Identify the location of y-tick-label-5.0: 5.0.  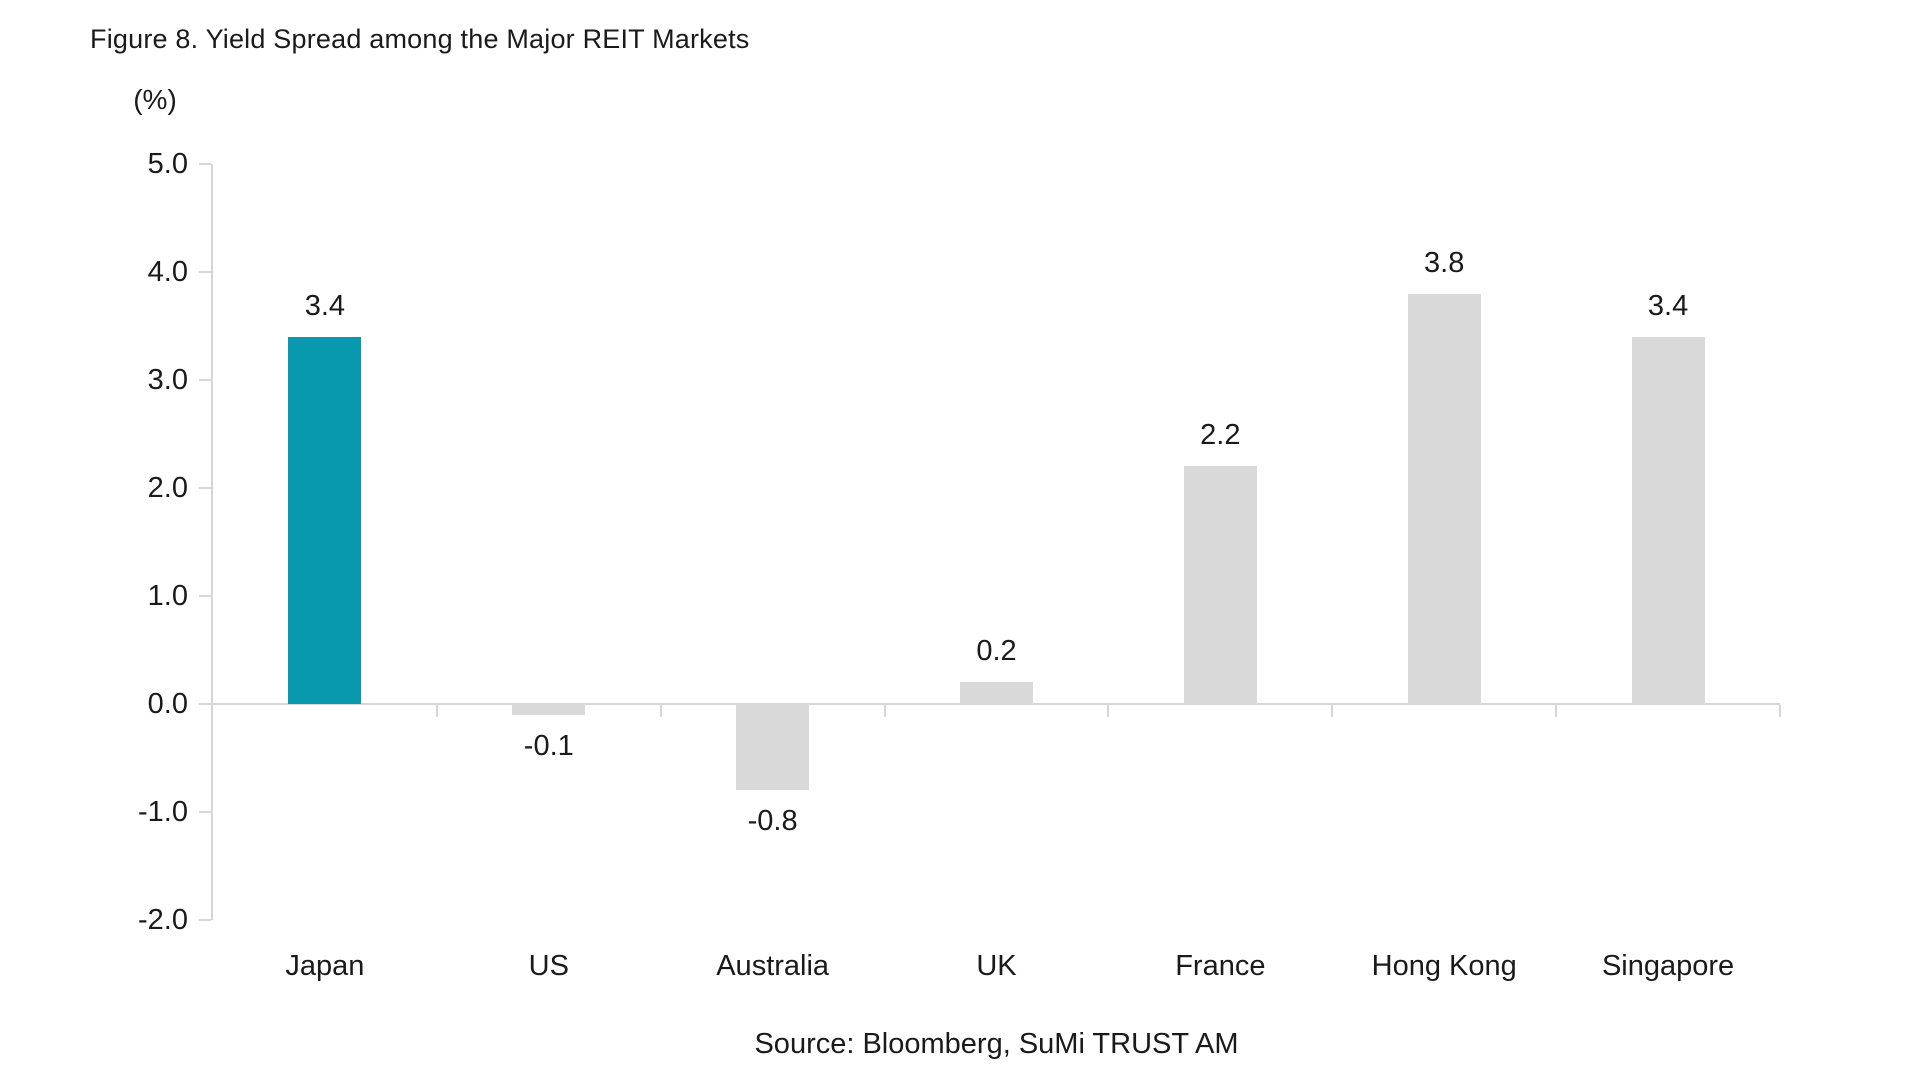
(167, 164).